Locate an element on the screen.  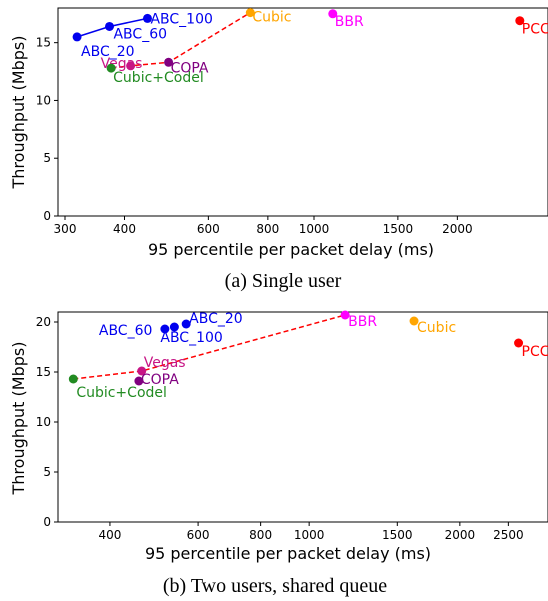
xlabel-b: 95 percentile per packet delay (ms) is located at coordinates (288, 553).